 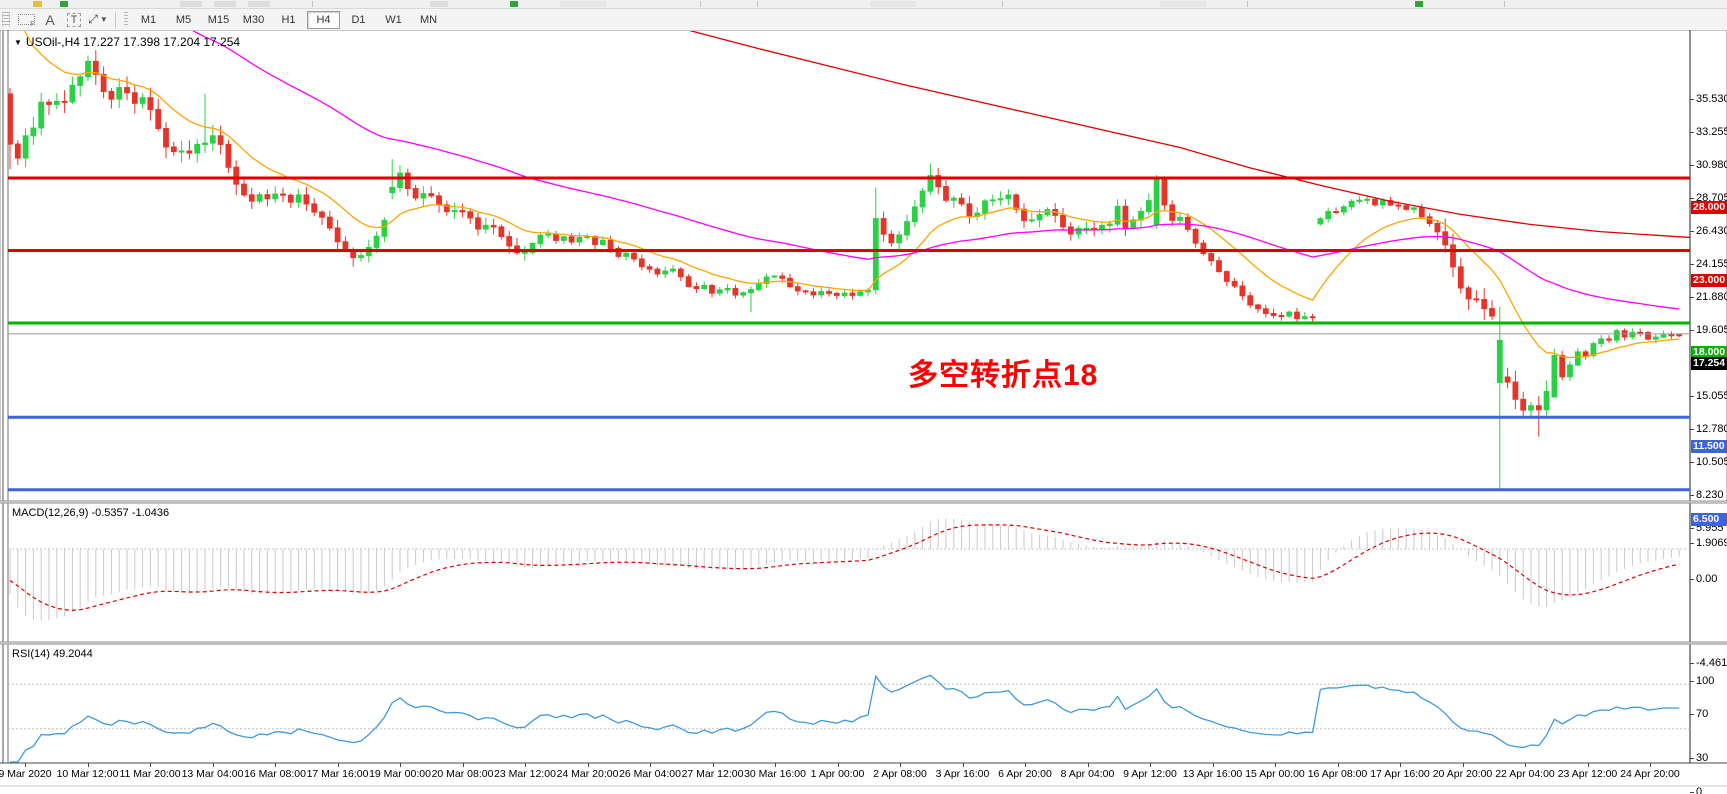 I want to click on timeframe-button-w1: W1, so click(x=393, y=20).